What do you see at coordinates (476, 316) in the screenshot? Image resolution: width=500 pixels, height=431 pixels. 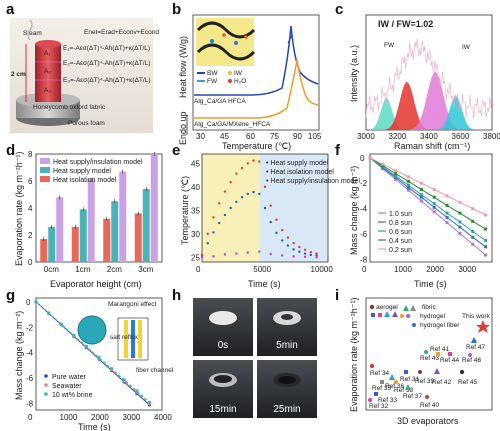 I see `this-work-label: This work` at bounding box center [476, 316].